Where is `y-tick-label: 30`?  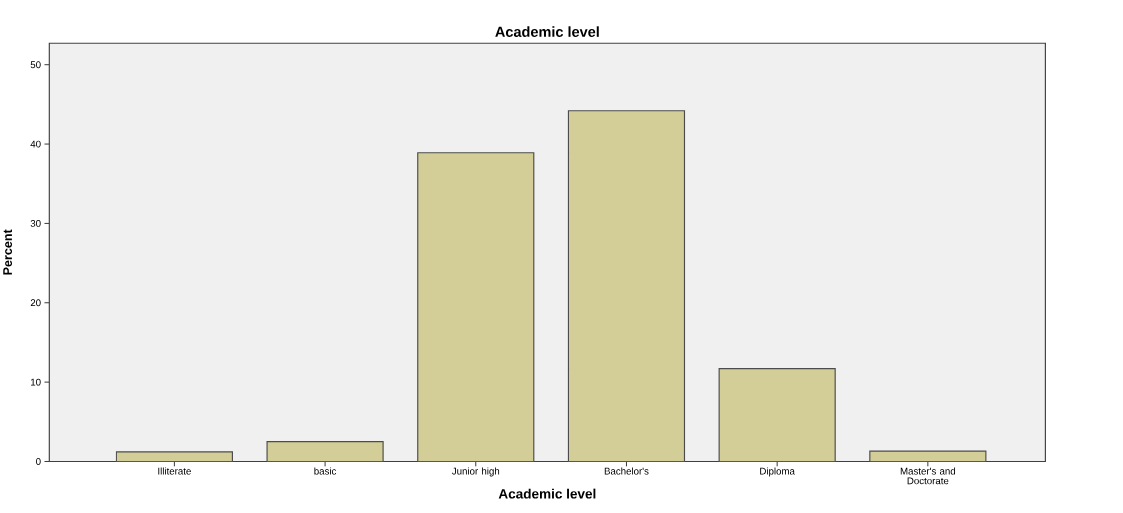
y-tick-label: 30 is located at coordinates (35, 223).